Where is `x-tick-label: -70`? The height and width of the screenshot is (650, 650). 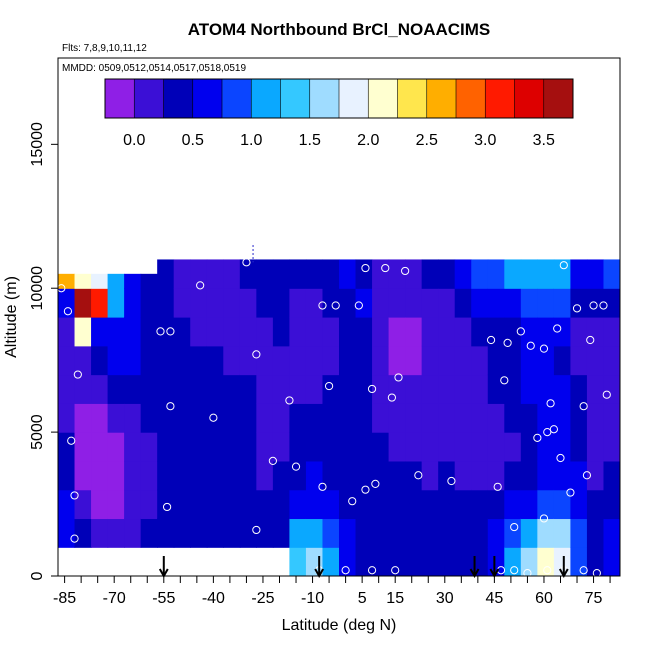 x-tick-label: -70 is located at coordinates (114, 598).